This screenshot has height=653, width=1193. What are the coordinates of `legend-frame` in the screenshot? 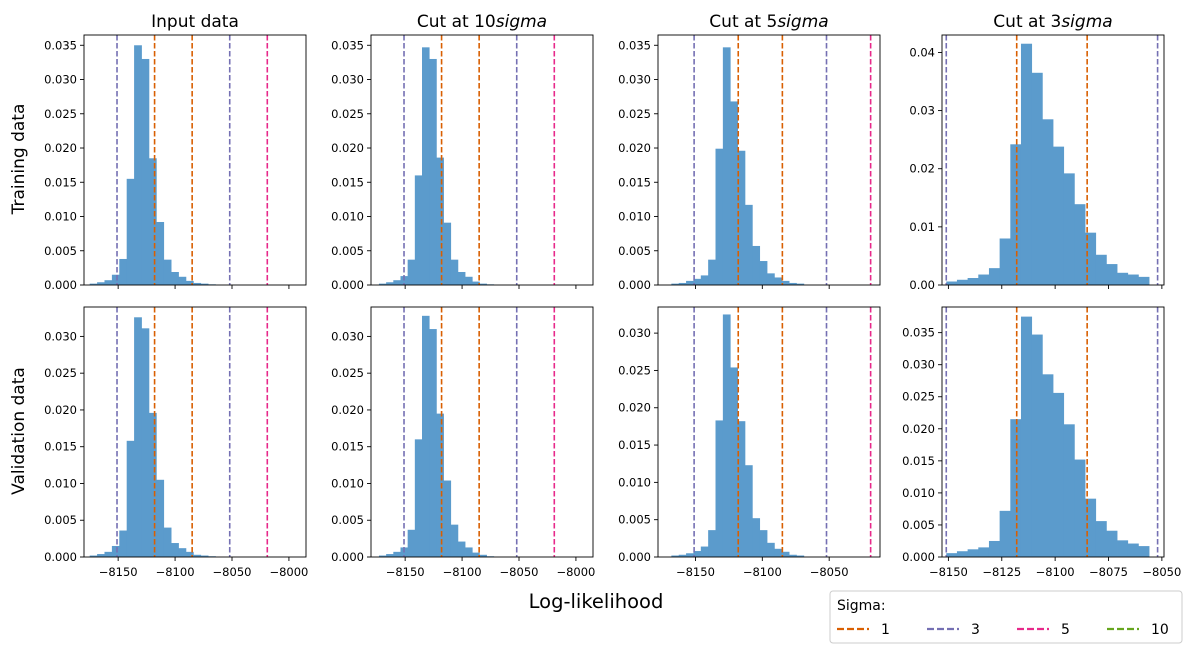 It's located at (1006, 617).